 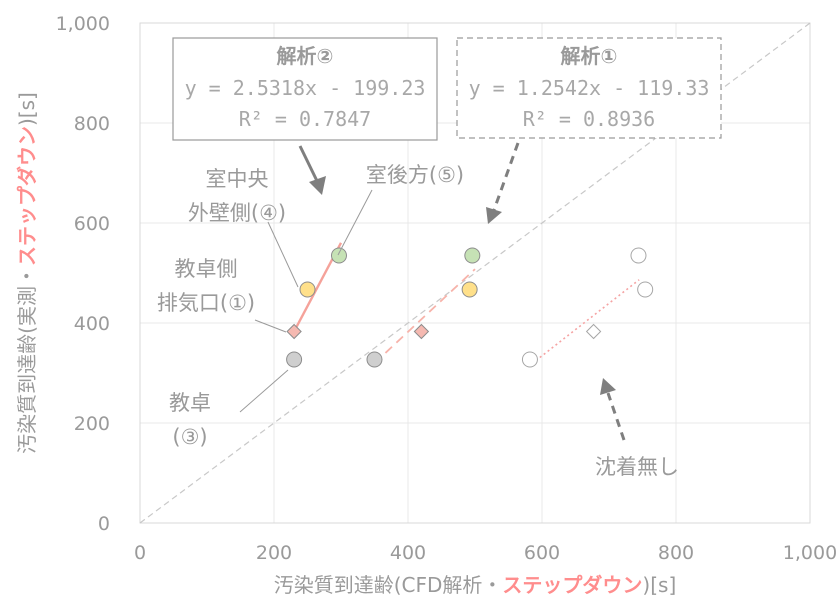 I want to click on y-tick-label: 1,000, so click(x=83, y=24).